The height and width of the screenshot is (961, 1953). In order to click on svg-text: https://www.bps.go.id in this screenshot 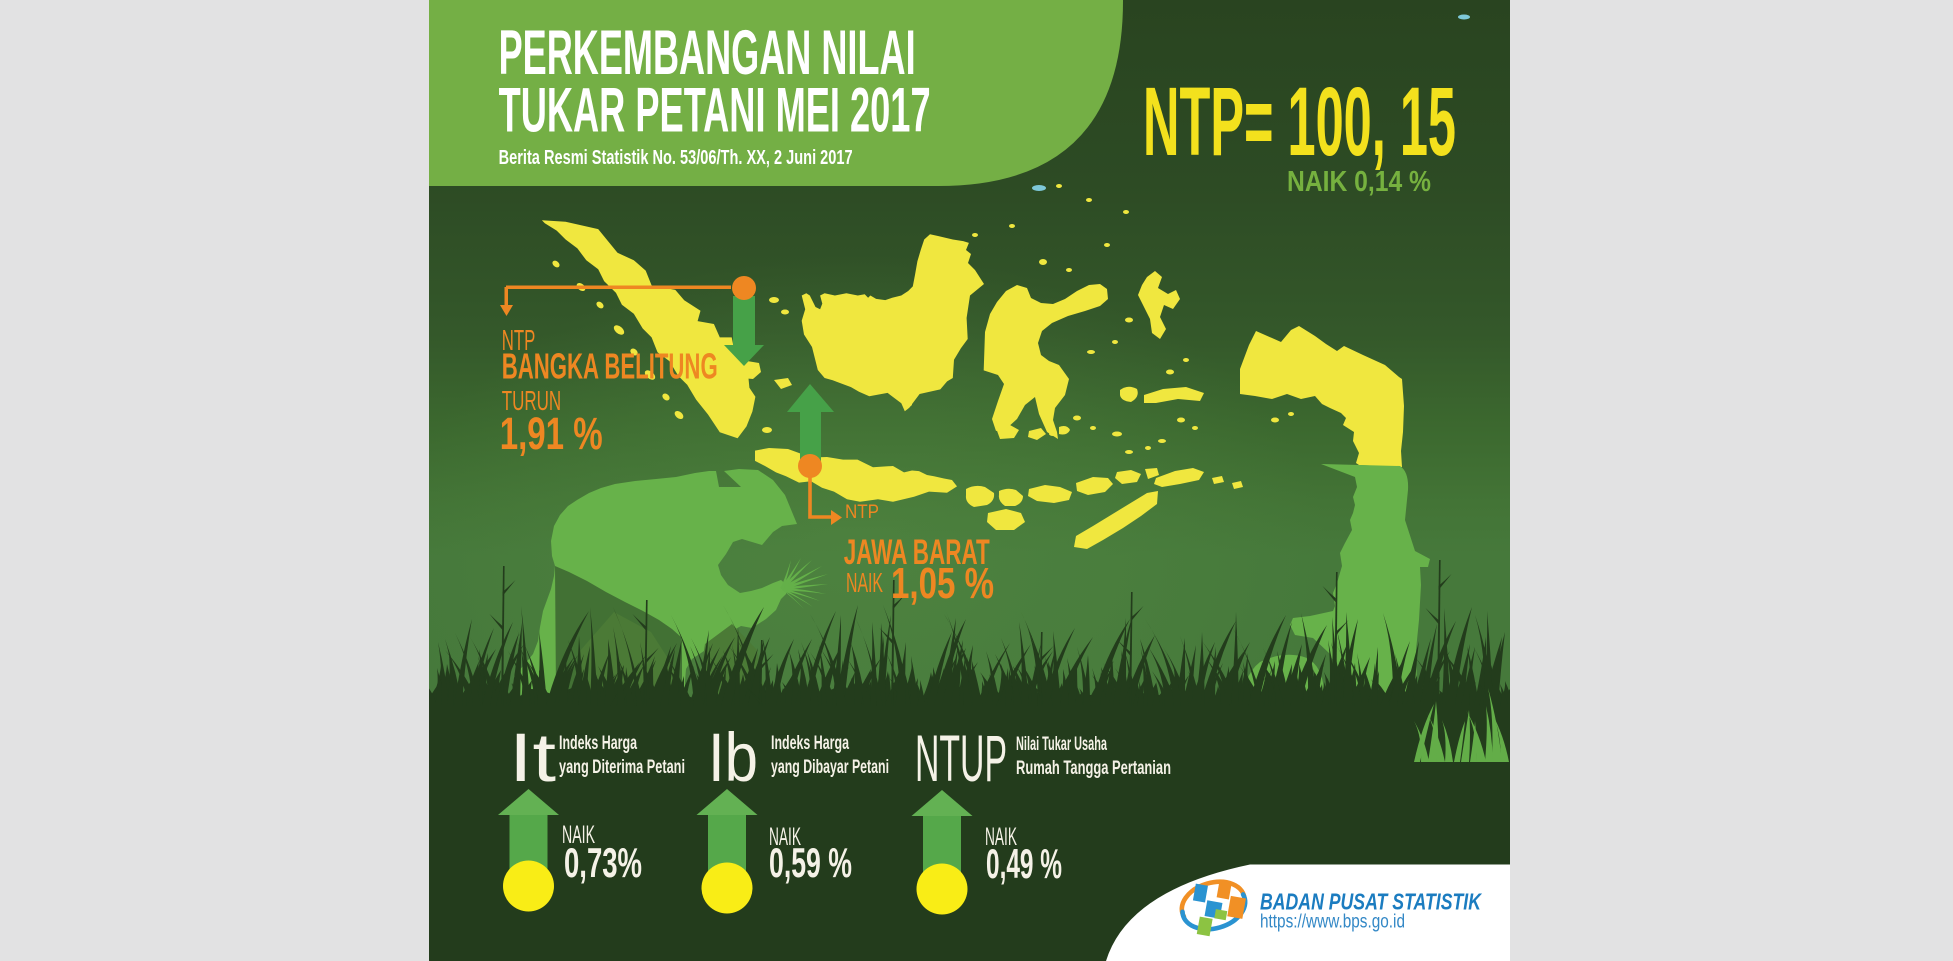, I will do `click(1332, 922)`.